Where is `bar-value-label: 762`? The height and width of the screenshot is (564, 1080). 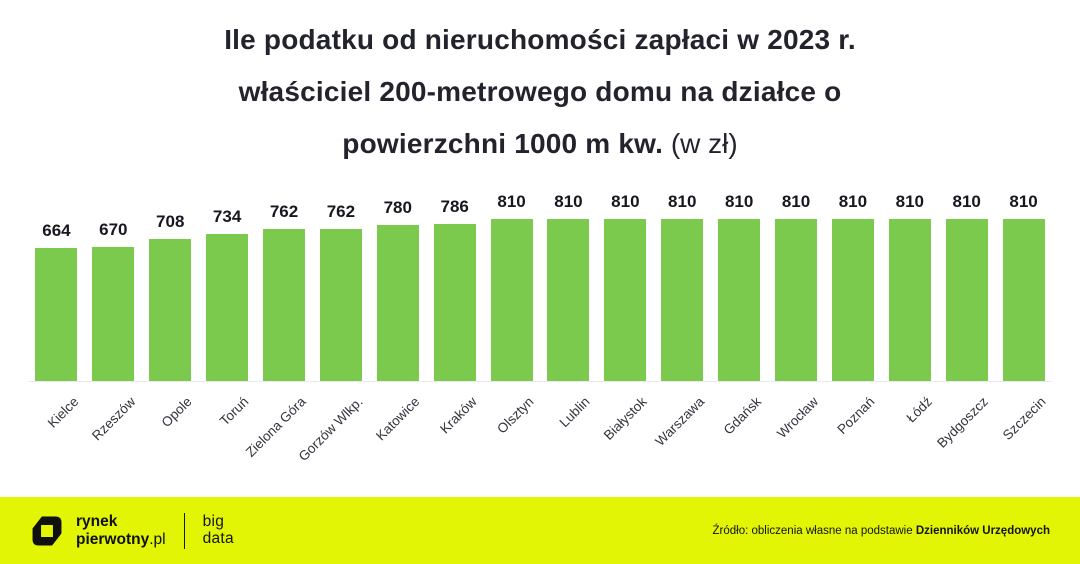
bar-value-label: 762 is located at coordinates (284, 211).